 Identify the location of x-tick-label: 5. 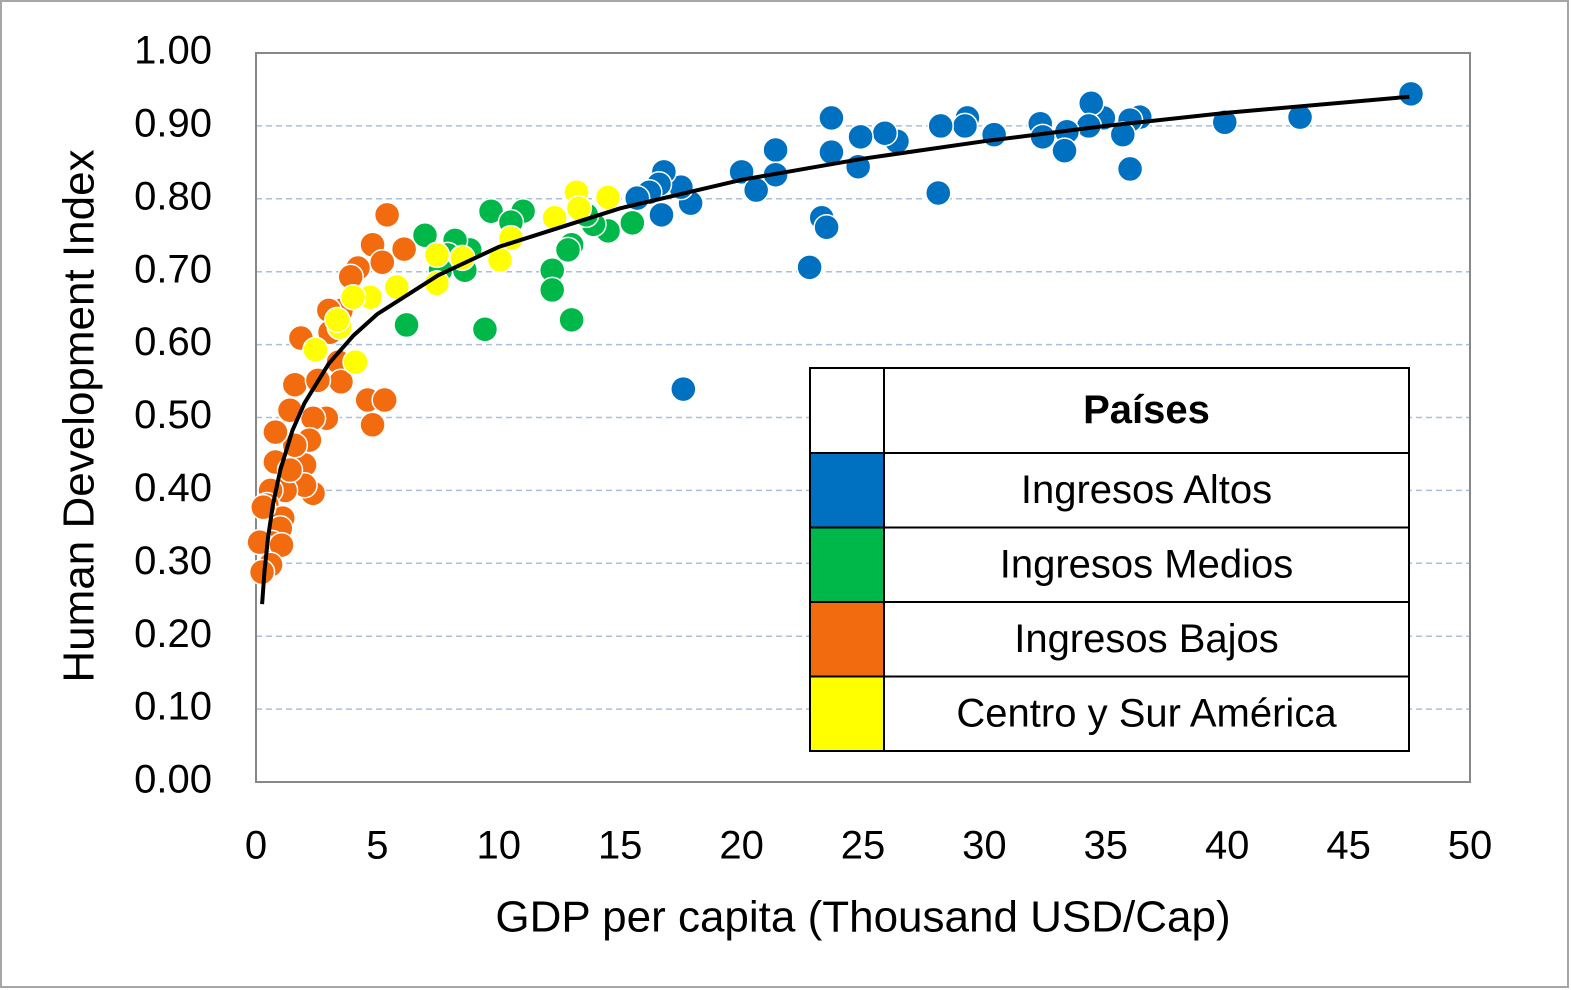
(377, 846).